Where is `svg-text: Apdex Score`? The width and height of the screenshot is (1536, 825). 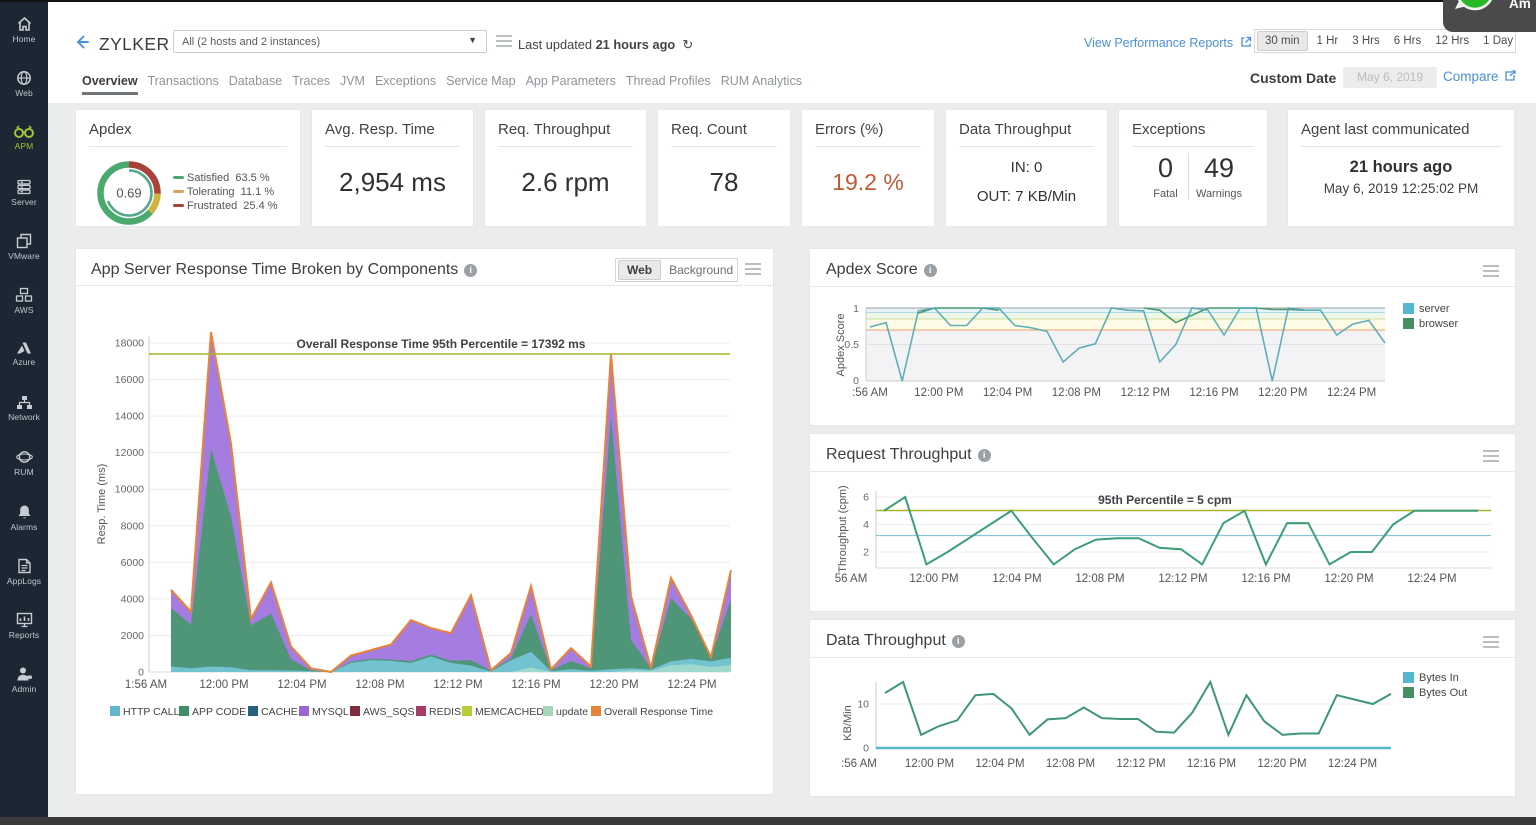 svg-text: Apdex Score is located at coordinates (841, 345).